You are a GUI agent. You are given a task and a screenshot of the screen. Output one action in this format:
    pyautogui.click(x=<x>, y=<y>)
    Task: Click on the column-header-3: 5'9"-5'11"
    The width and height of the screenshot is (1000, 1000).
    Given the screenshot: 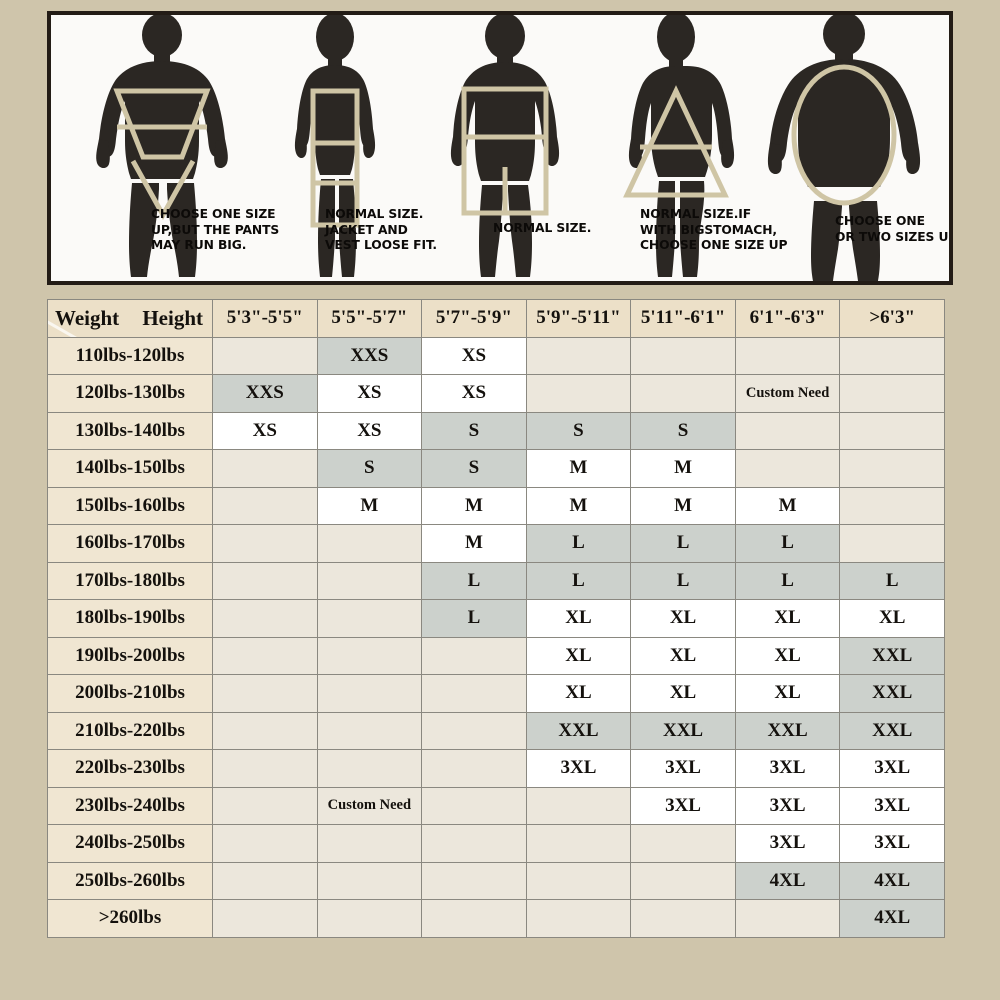 What is the action you would take?
    pyautogui.click(x=578, y=318)
    